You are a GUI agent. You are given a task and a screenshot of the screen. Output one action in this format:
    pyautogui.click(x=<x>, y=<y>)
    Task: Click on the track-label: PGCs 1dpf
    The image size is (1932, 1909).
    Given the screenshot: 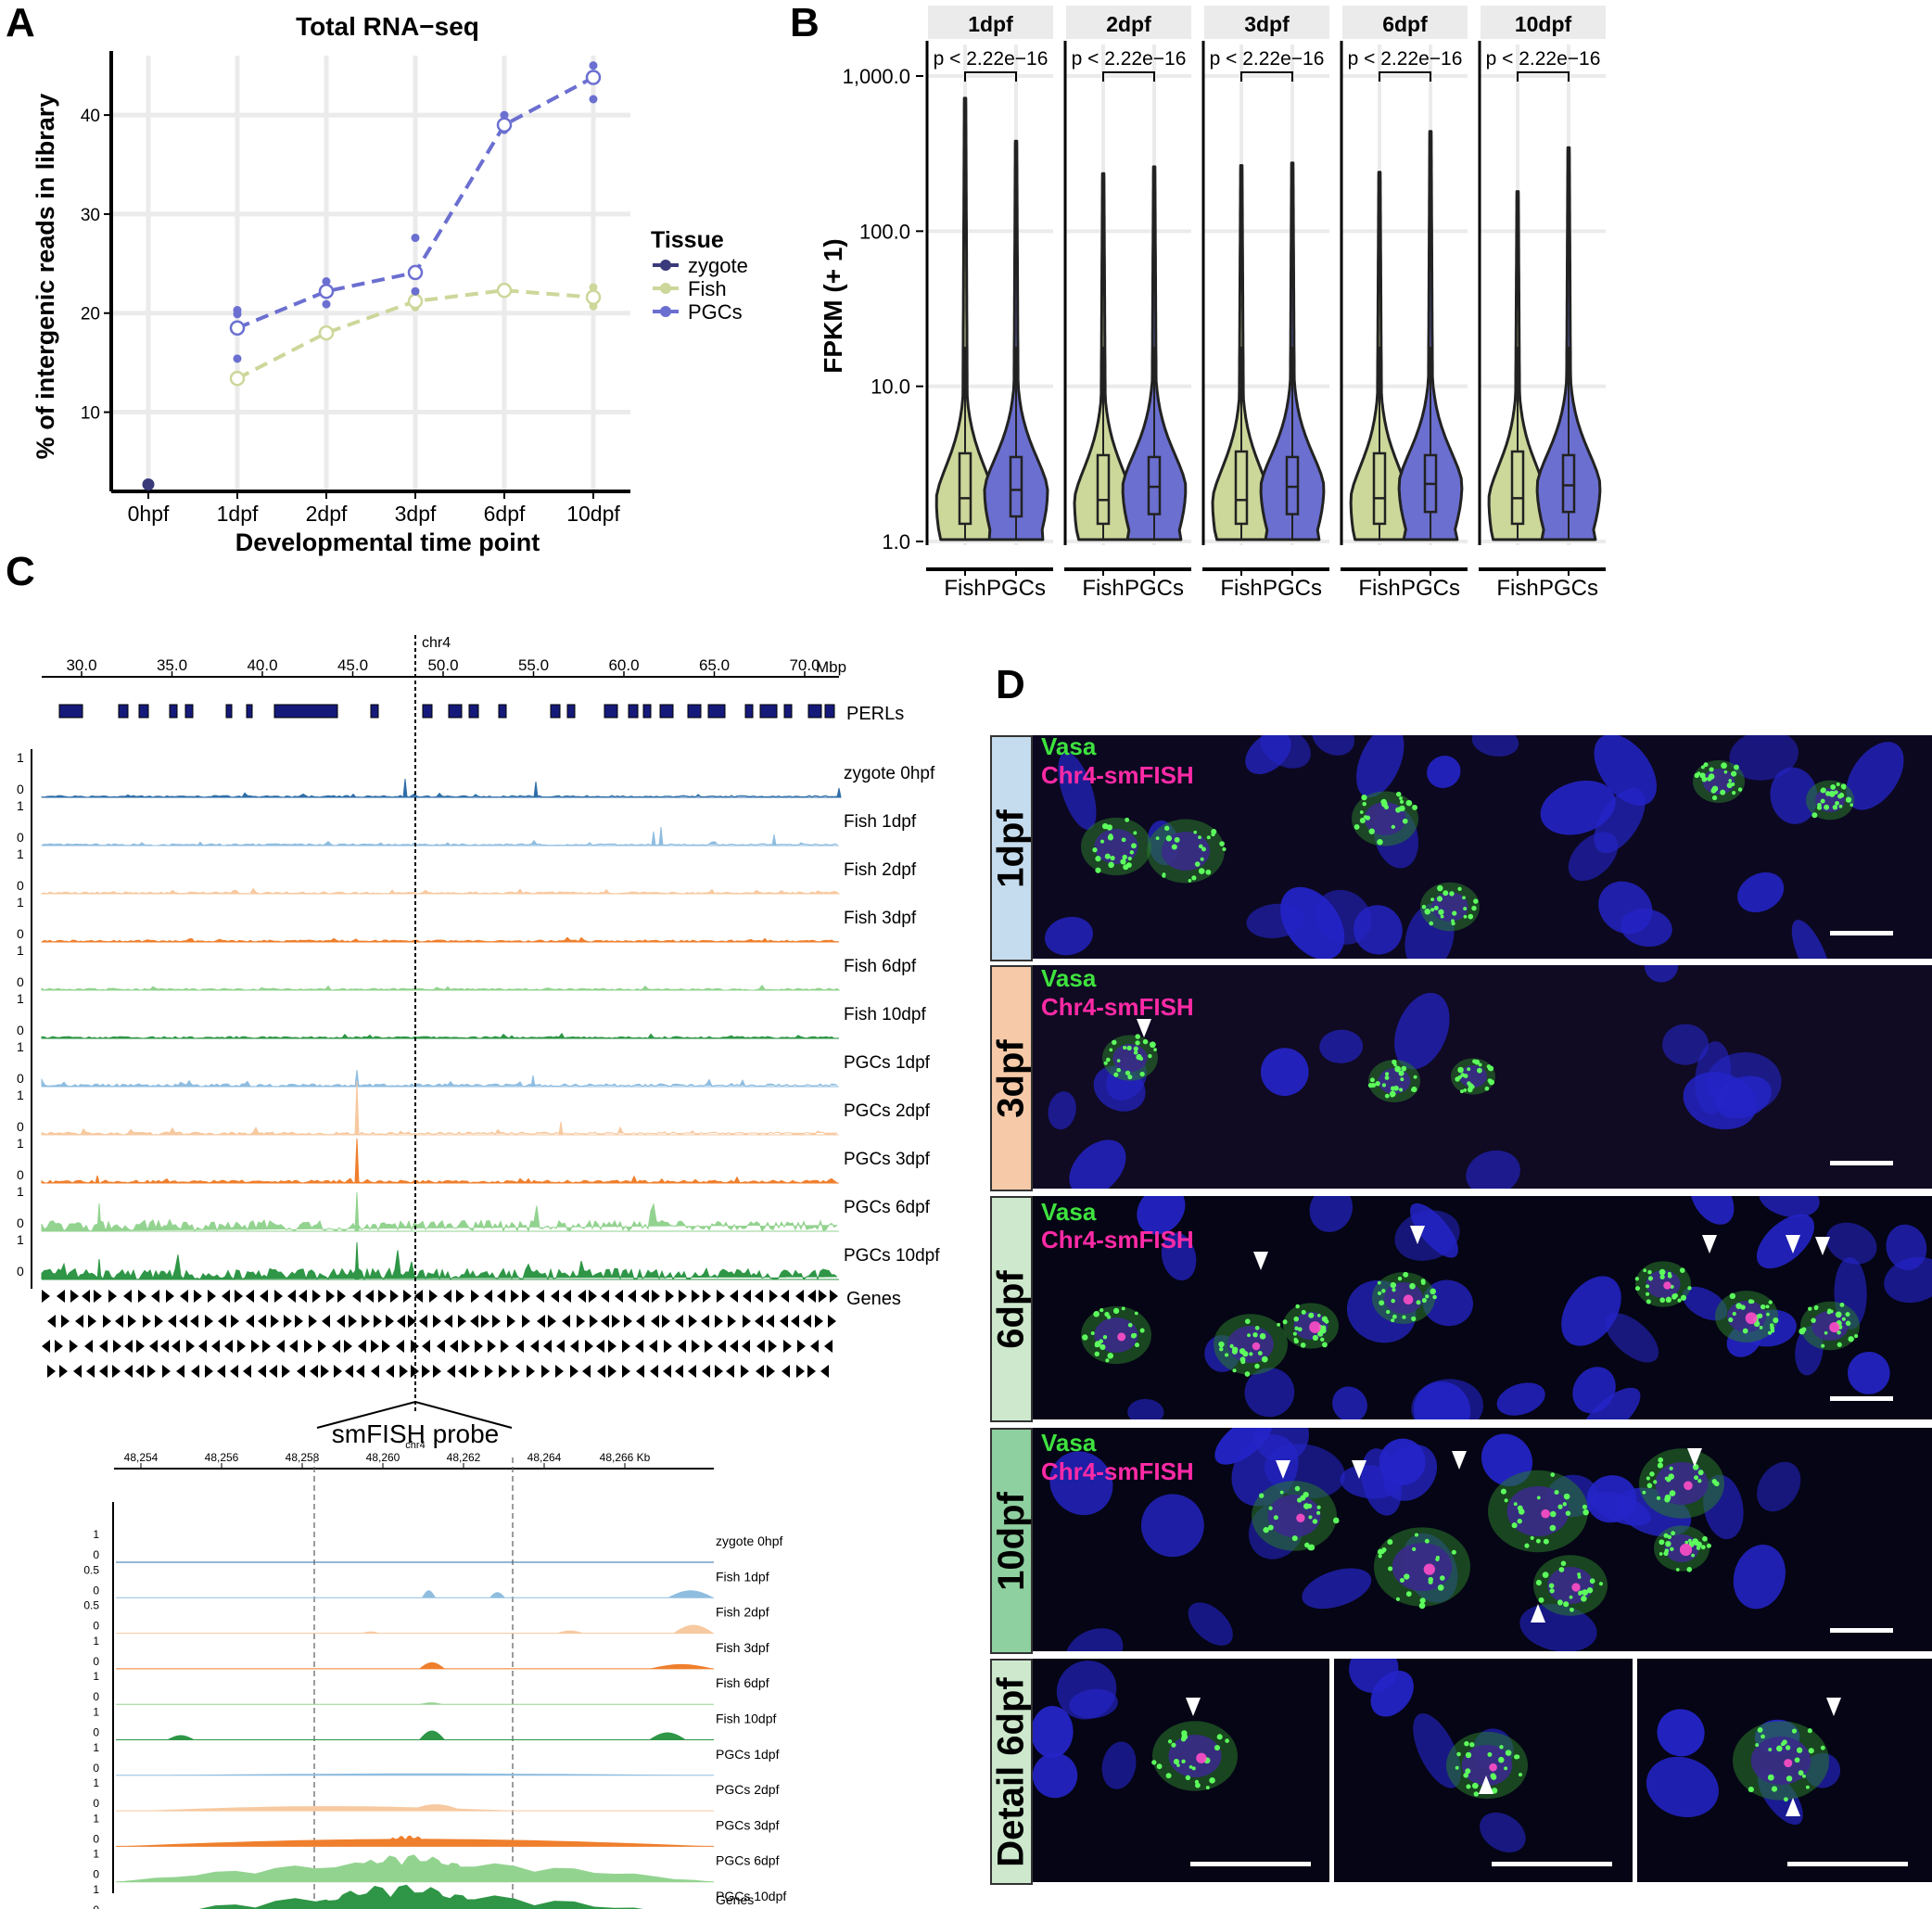 What is the action you would take?
    pyautogui.click(x=887, y=1063)
    